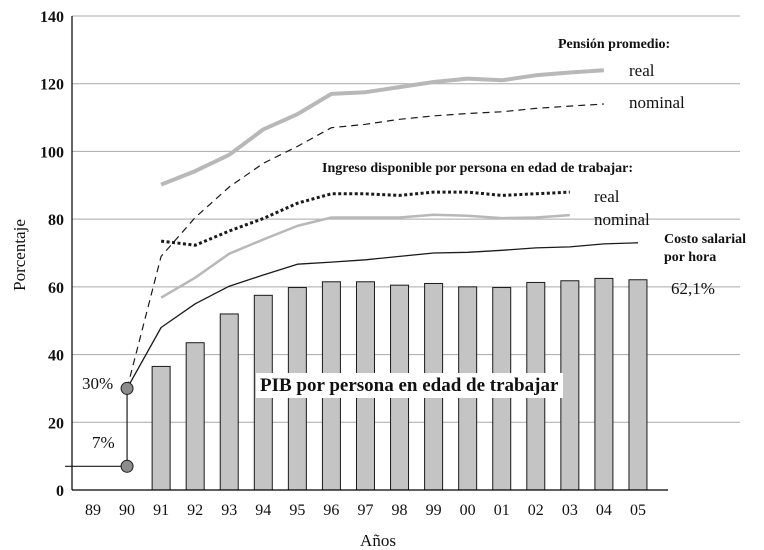  Describe the element at coordinates (638, 510) in the screenshot. I see `x-tick-label: 05` at that location.